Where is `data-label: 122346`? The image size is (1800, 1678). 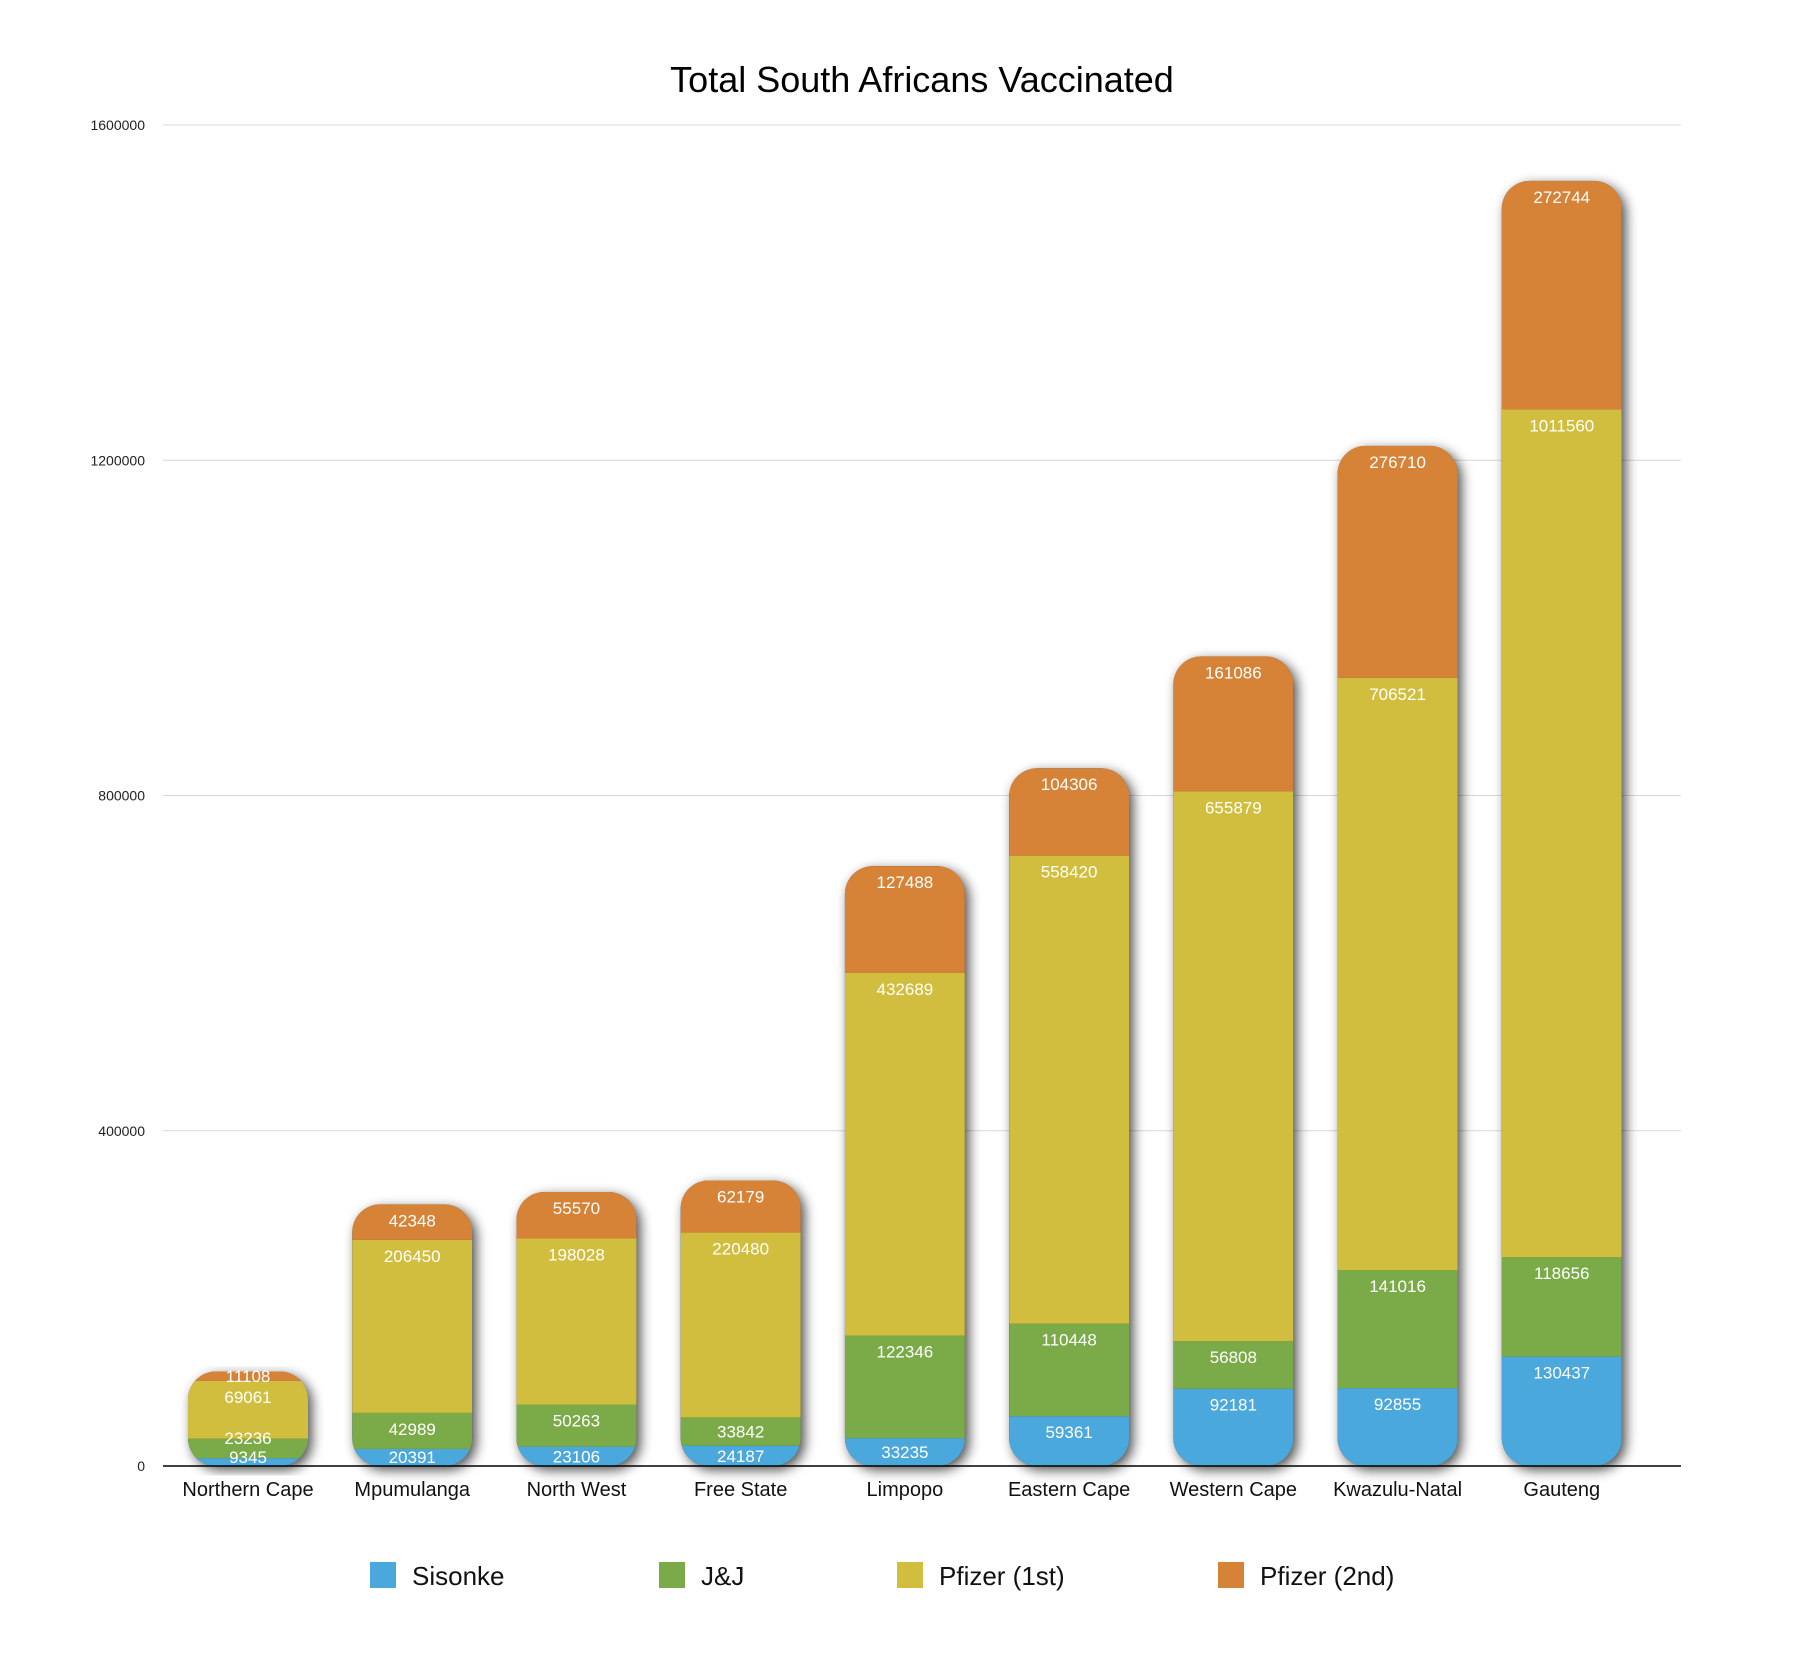 data-label: 122346 is located at coordinates (905, 1352).